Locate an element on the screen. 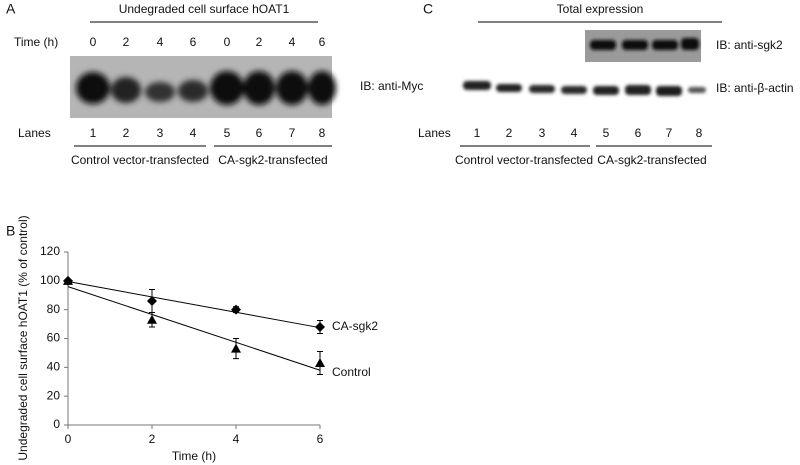  panel-letter: A is located at coordinates (11, 9).